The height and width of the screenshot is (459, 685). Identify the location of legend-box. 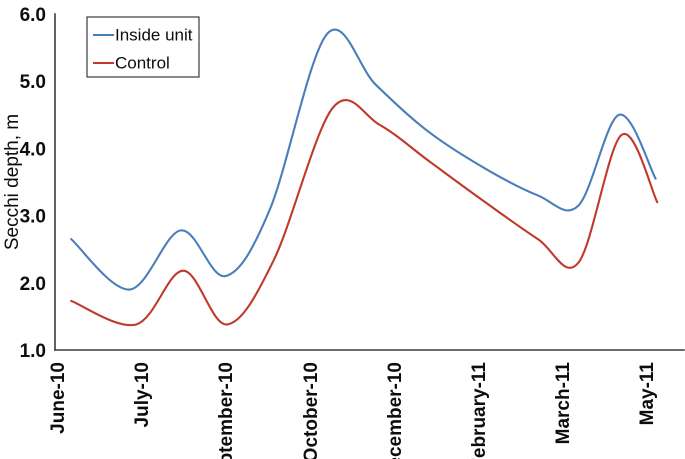
(143, 47).